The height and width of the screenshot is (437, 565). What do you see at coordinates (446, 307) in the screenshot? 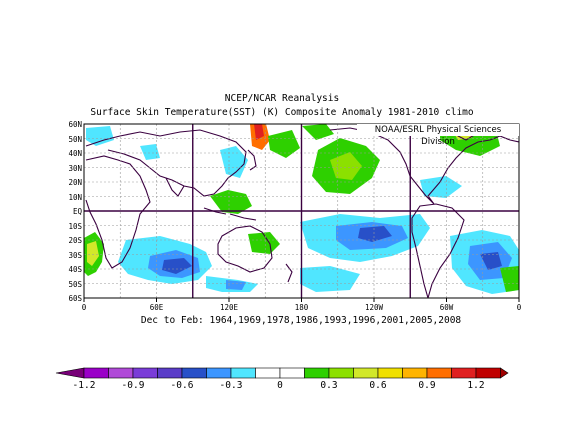
I see `lon-label: 60W` at bounding box center [446, 307].